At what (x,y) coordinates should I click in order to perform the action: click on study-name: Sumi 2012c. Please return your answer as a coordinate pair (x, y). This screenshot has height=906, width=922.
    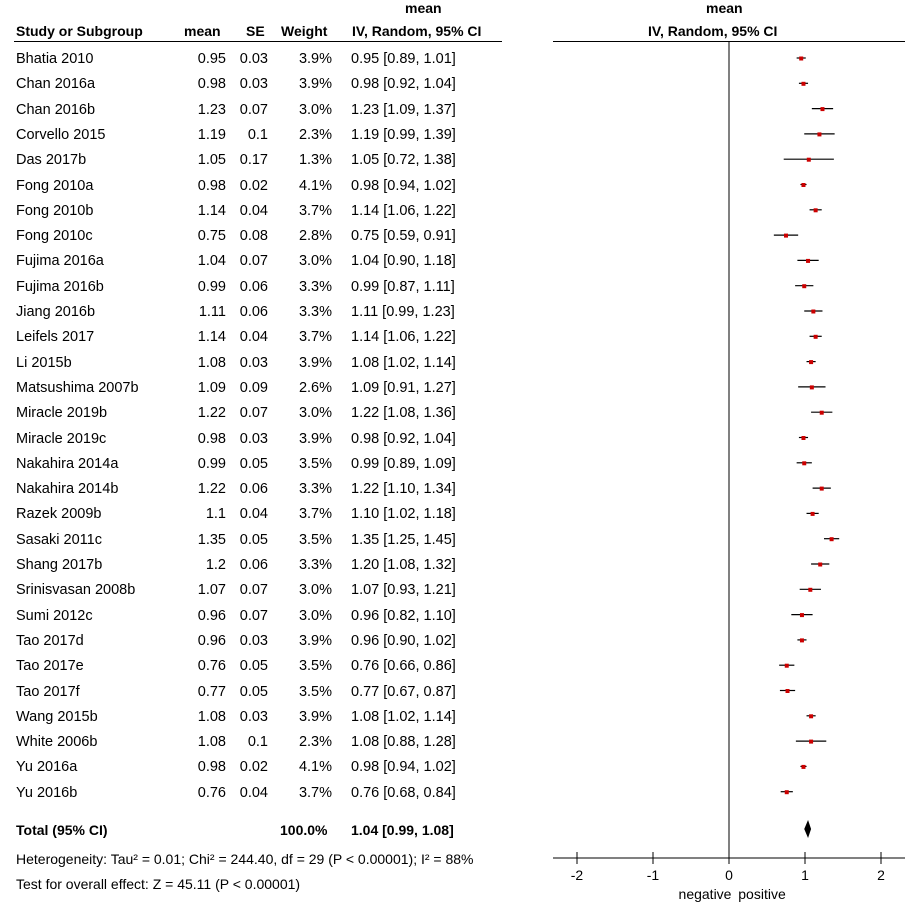
    Looking at the image, I should click on (54, 615).